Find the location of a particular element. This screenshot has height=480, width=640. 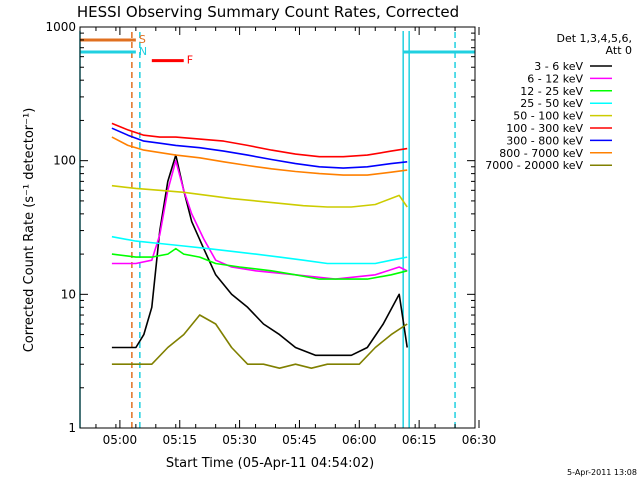

x-axis-label: Start Time (05-Apr-11 04:54:02) is located at coordinates (270, 463).